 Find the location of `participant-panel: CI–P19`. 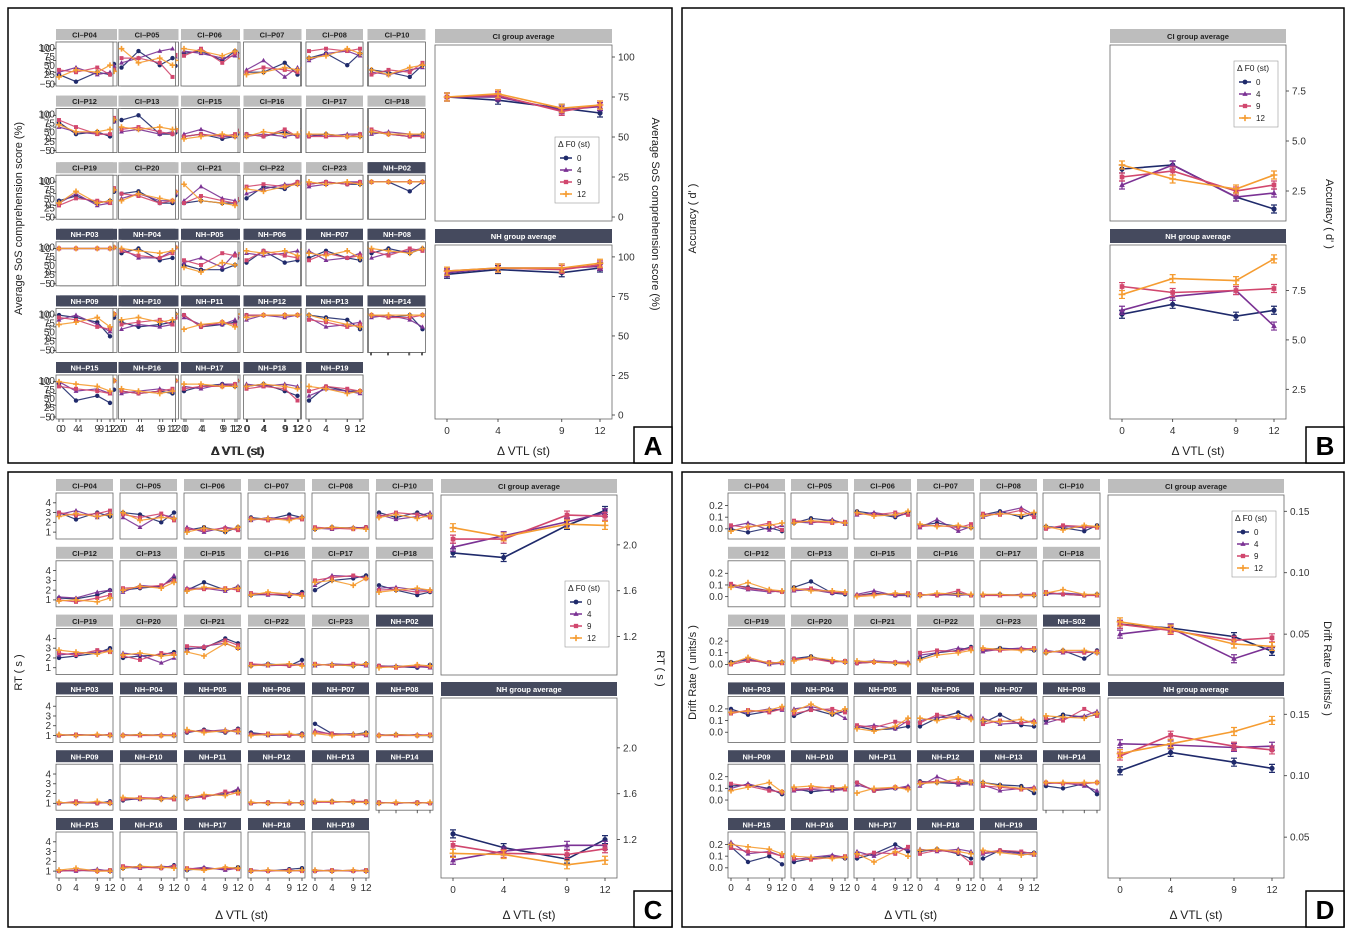

participant-panel: CI–P19 is located at coordinates (84, 191).